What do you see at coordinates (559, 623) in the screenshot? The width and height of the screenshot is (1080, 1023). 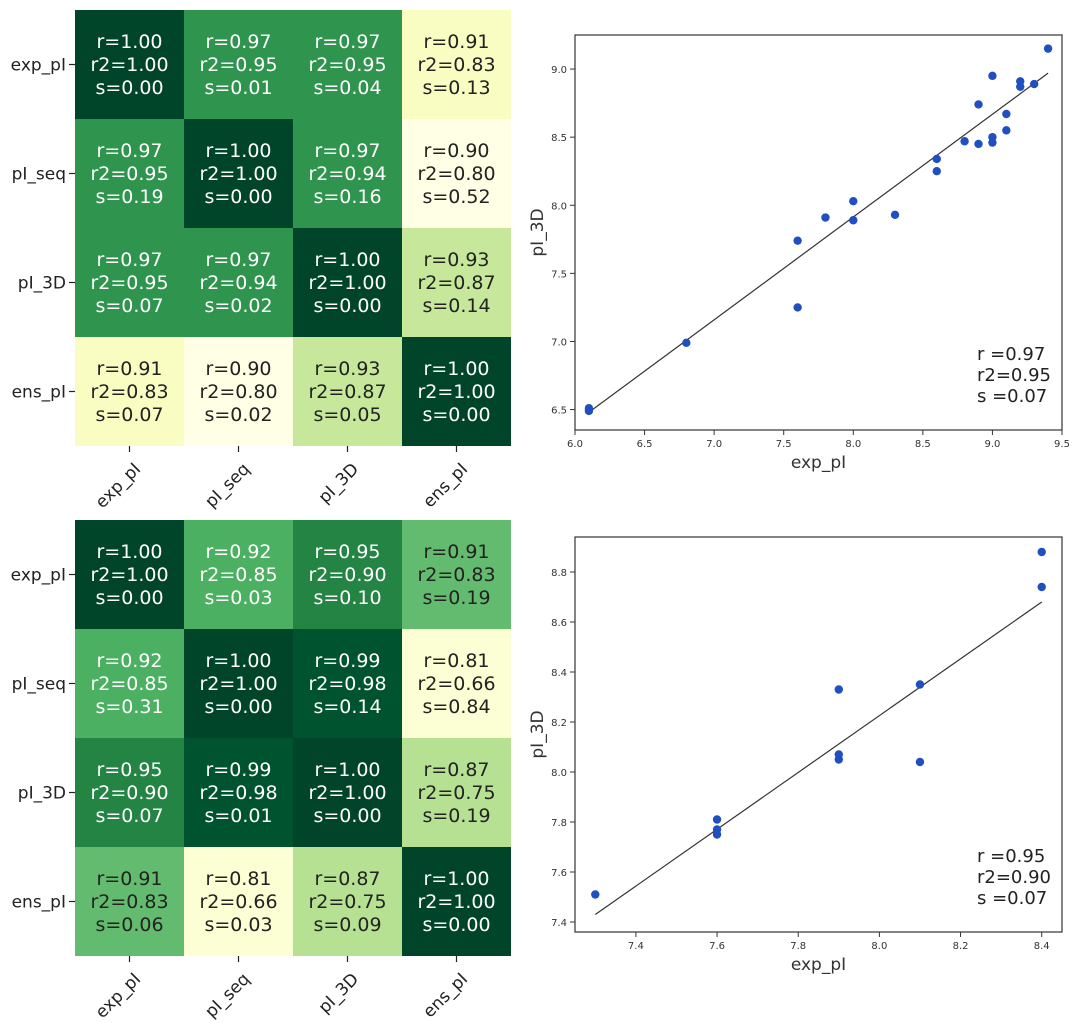 I see `y-tick-label: 8.6` at bounding box center [559, 623].